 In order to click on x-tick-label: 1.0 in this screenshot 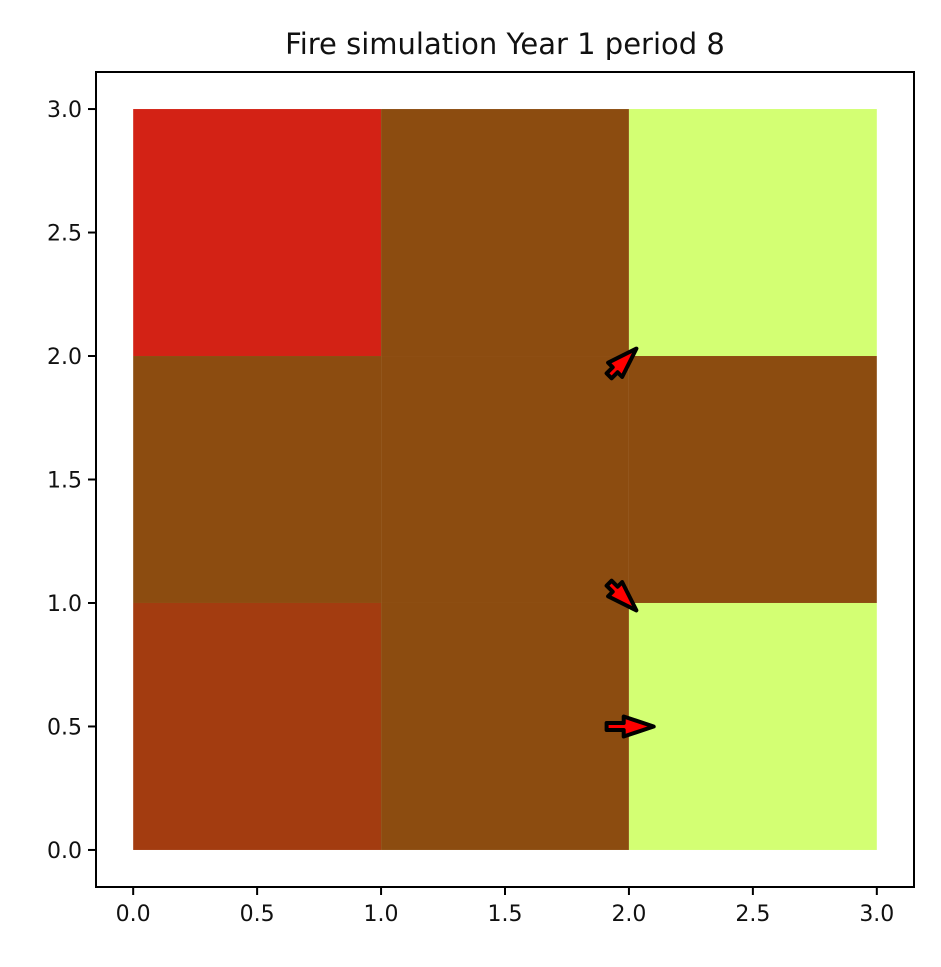, I will do `click(381, 914)`.